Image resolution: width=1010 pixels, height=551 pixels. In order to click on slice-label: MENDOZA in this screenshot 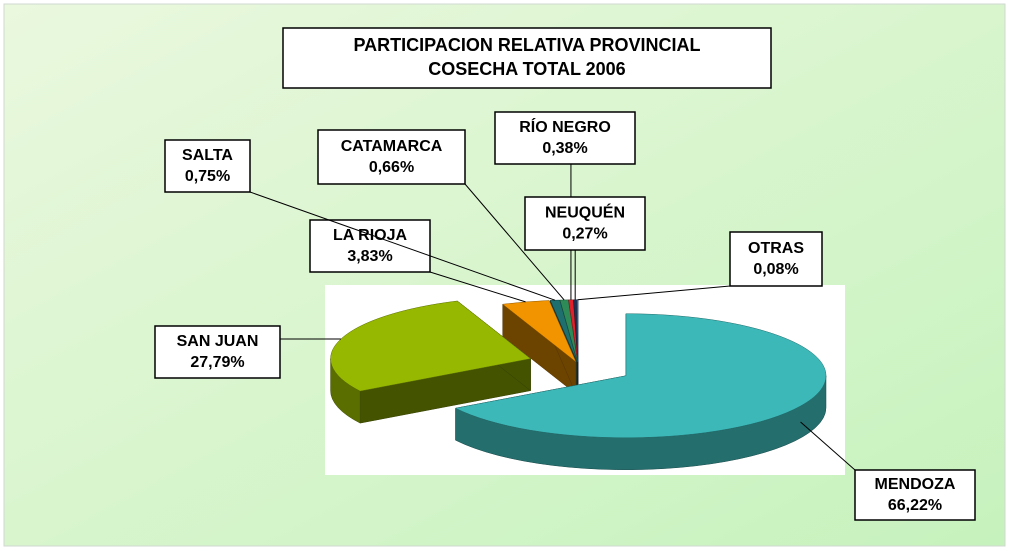, I will do `click(915, 484)`.